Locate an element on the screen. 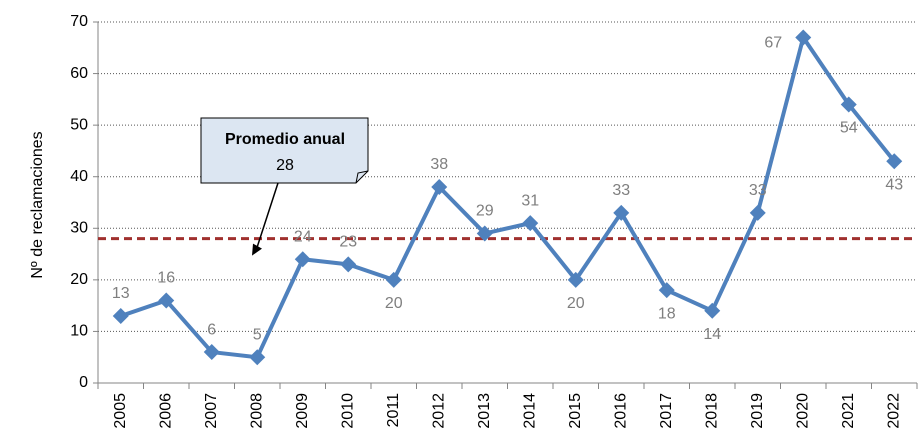 The height and width of the screenshot is (439, 918). data-label: 38 is located at coordinates (439, 164).